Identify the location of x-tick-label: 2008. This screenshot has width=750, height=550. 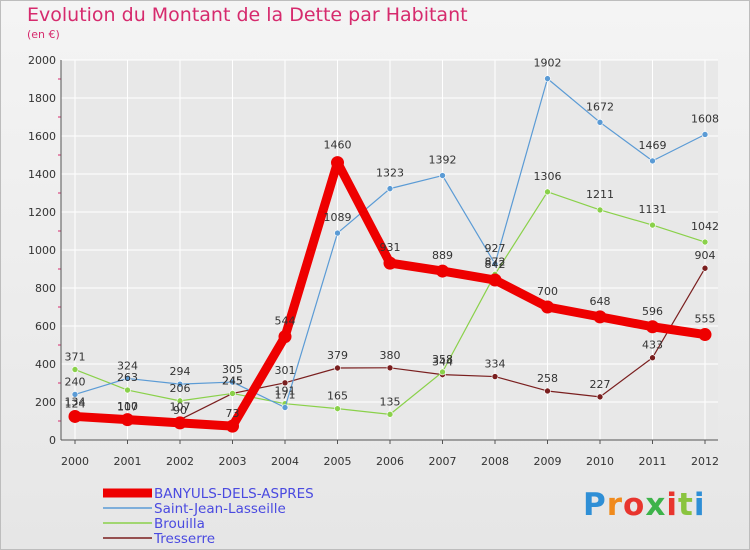
(495, 461).